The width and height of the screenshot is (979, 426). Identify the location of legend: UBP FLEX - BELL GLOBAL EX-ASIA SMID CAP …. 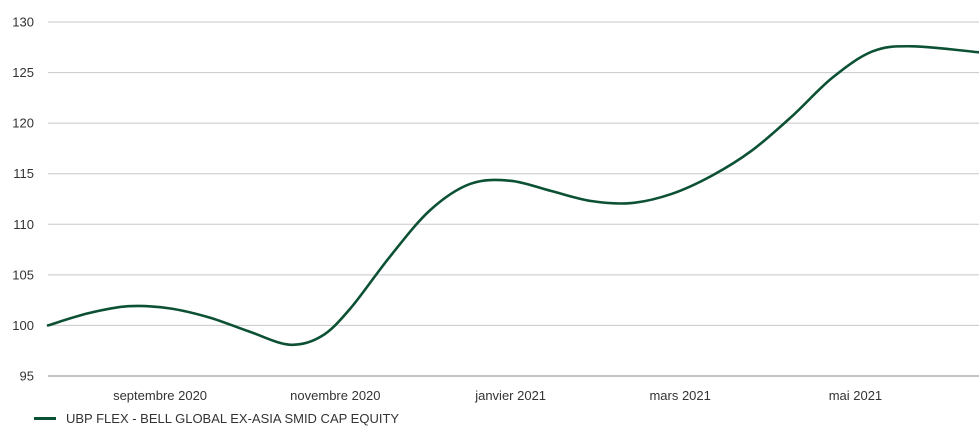
(216, 418).